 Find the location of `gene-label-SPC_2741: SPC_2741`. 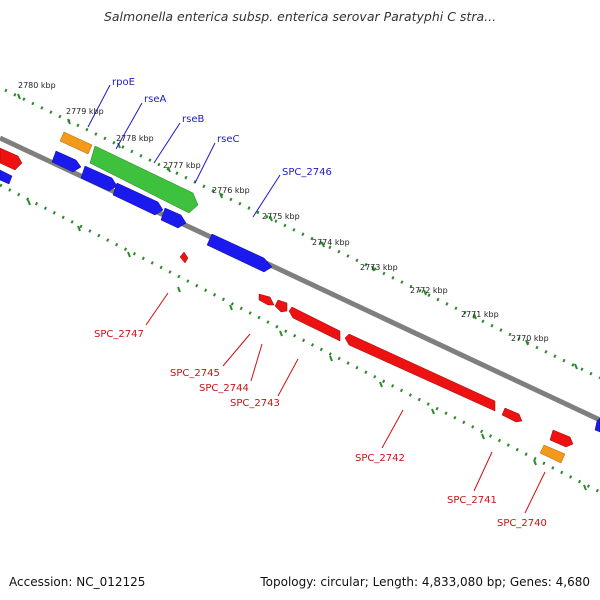

gene-label-SPC_2741: SPC_2741 is located at coordinates (472, 500).